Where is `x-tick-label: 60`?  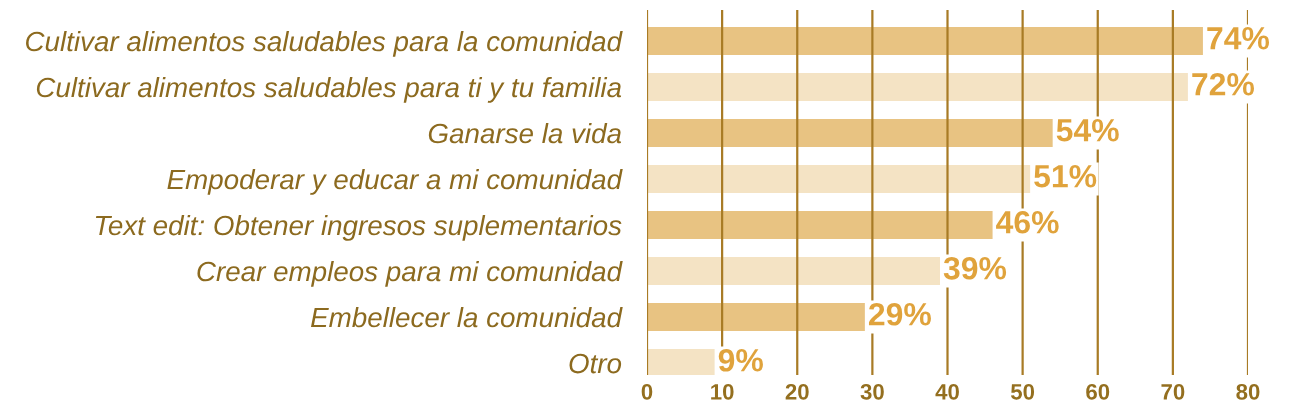 x-tick-label: 60 is located at coordinates (1098, 391).